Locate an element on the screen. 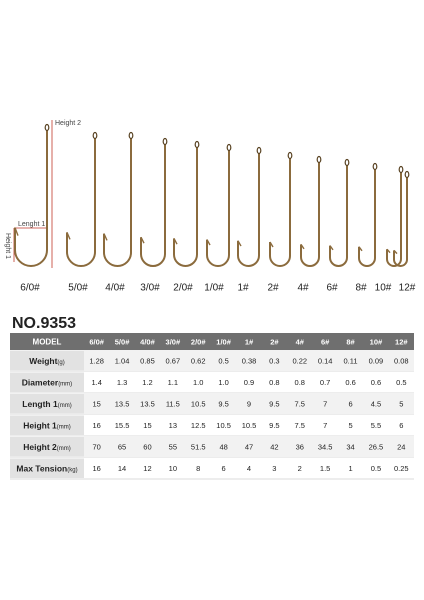  cell: 1 is located at coordinates (350, 468).